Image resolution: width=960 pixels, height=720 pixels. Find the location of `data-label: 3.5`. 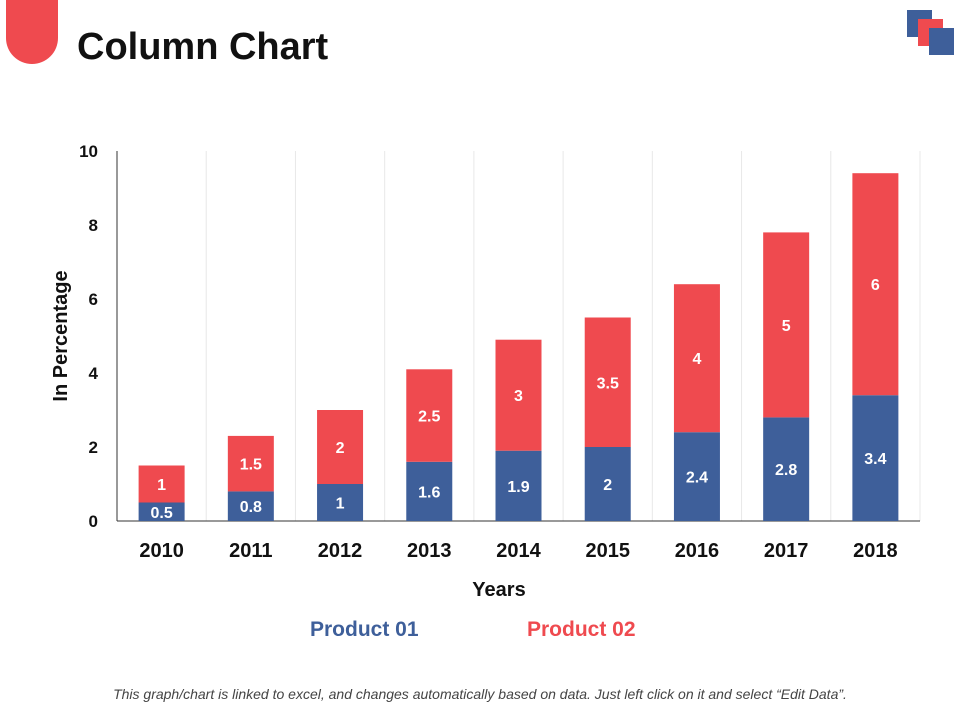

data-label: 3.5 is located at coordinates (608, 383).